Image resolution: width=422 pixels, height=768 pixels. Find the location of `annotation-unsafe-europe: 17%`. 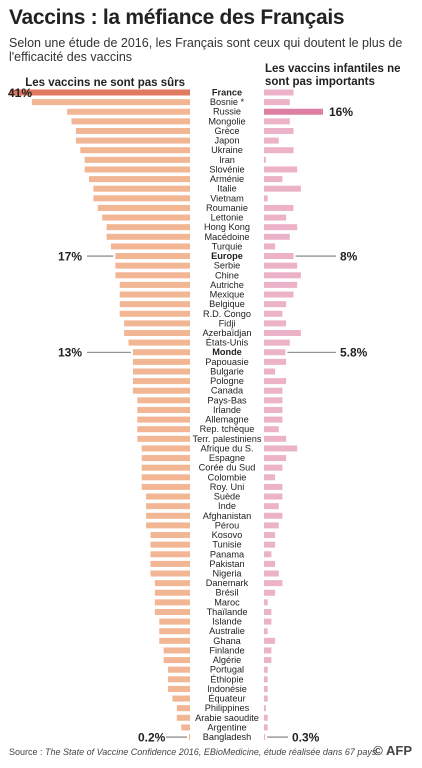

annotation-unsafe-europe: 17% is located at coordinates (70, 257).